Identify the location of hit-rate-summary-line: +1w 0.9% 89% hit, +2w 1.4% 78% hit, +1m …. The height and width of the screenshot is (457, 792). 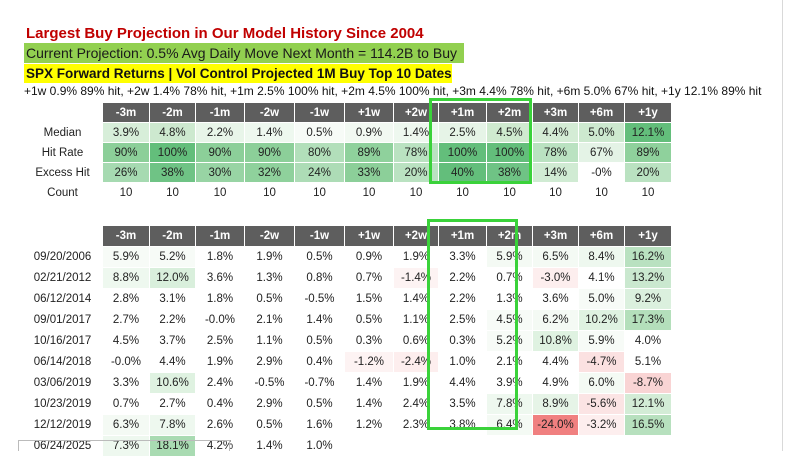
(393, 91).